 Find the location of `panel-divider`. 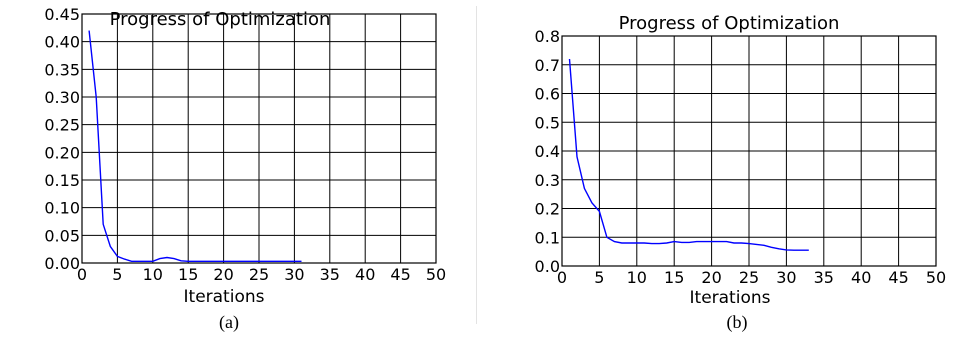

panel-divider is located at coordinates (476, 165).